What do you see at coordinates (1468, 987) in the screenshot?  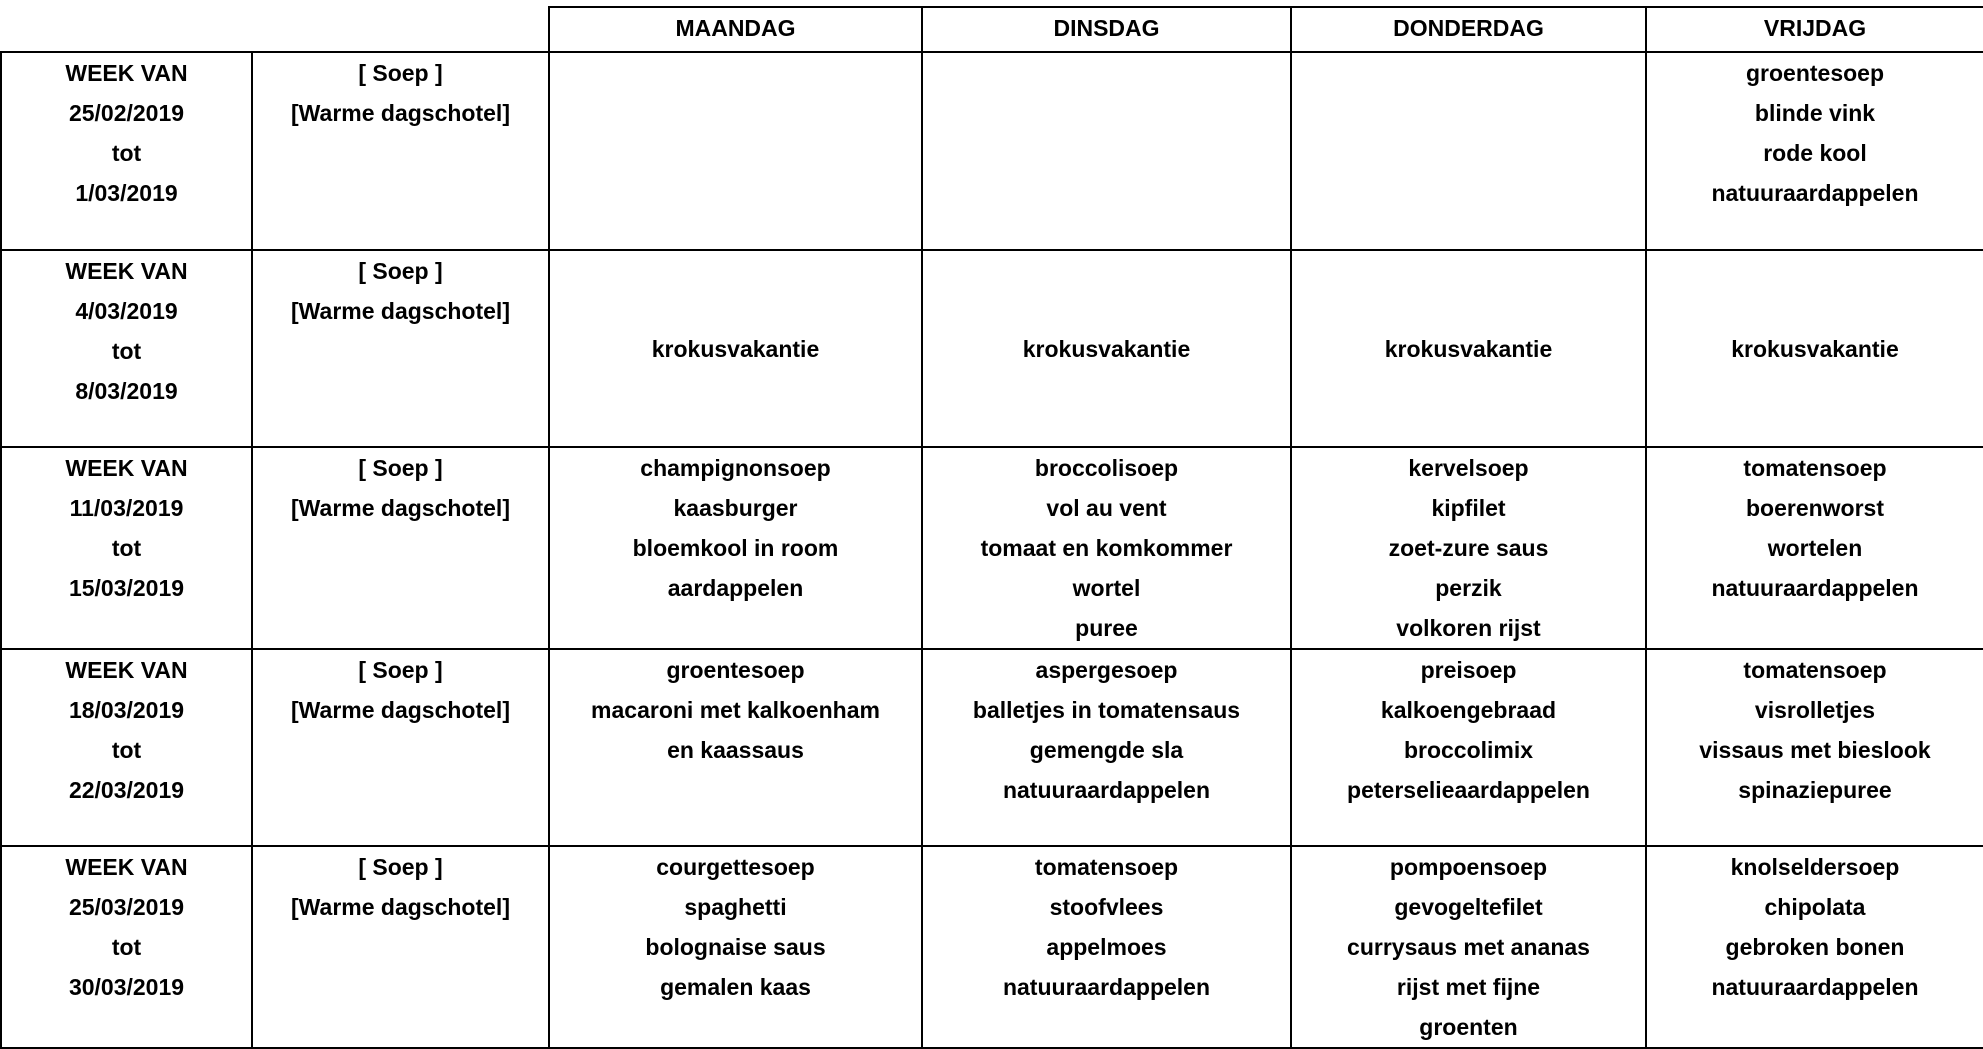 I see `menu-line: rijst met fijne` at bounding box center [1468, 987].